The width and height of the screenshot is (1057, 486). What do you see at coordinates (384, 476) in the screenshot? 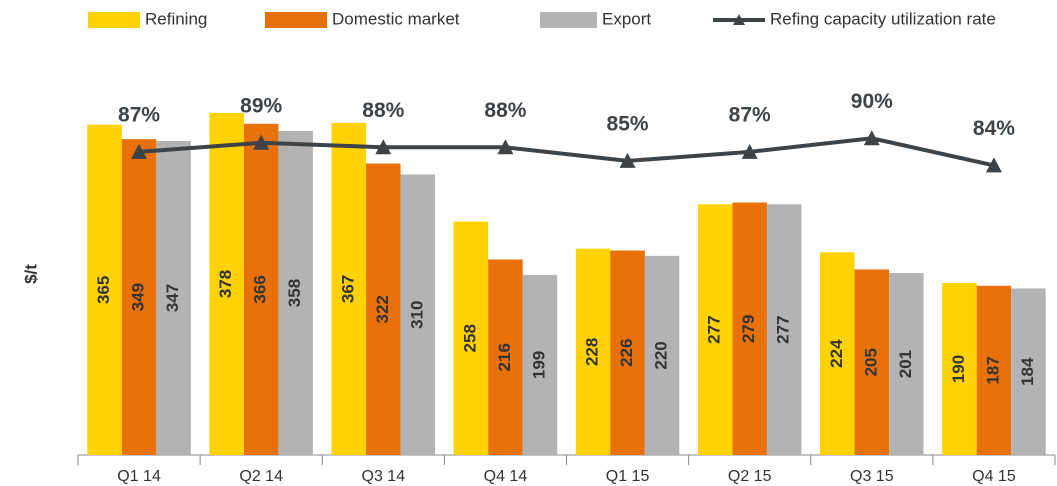
I see `x-tick-label: Q3 14` at bounding box center [384, 476].